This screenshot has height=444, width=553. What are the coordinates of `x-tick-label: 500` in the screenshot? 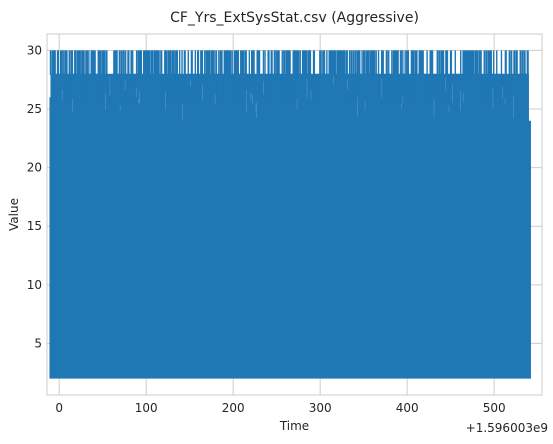 It's located at (494, 408).